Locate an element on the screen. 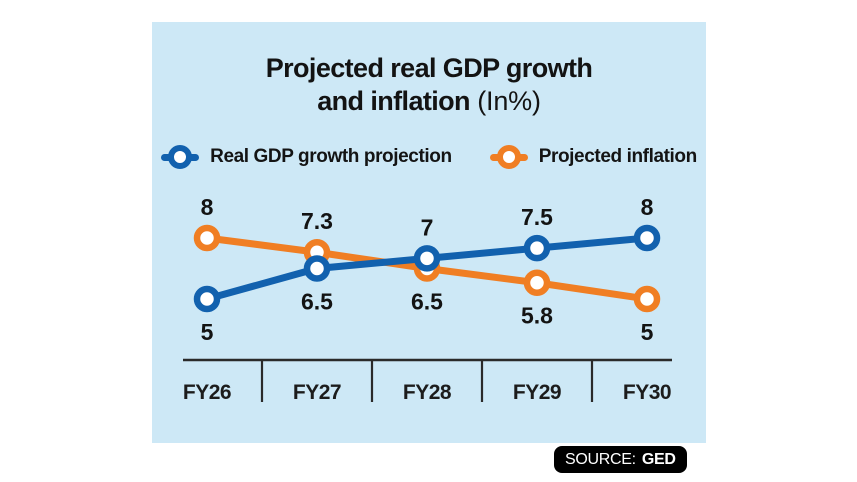  source-prefix: SOURCE: is located at coordinates (600, 459).